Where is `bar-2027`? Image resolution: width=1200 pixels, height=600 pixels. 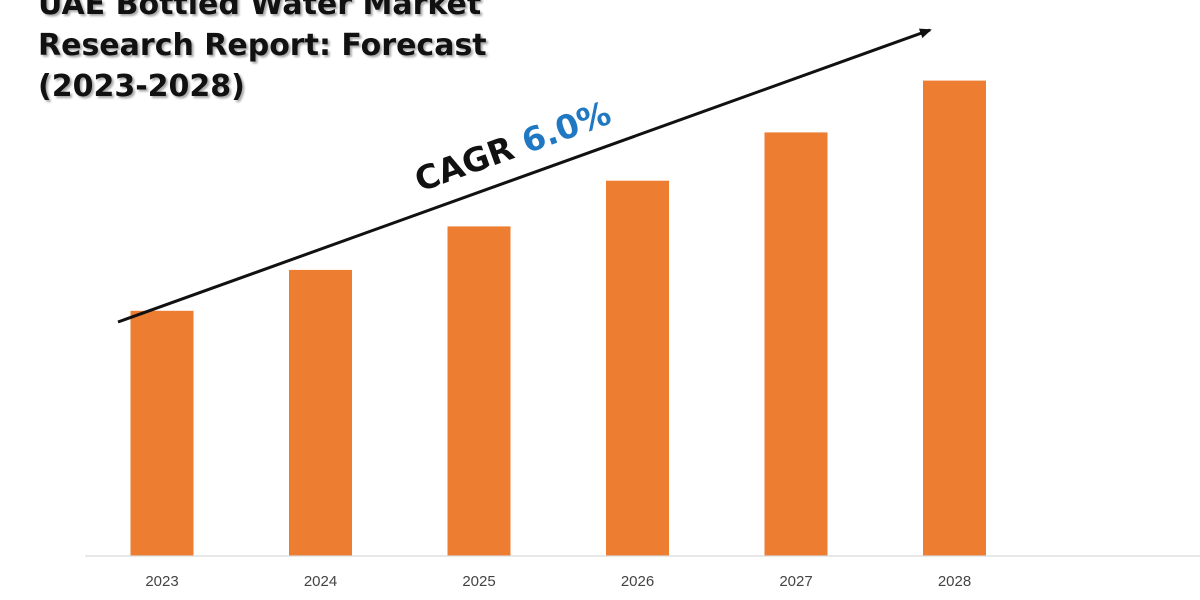 bar-2027 is located at coordinates (796, 344).